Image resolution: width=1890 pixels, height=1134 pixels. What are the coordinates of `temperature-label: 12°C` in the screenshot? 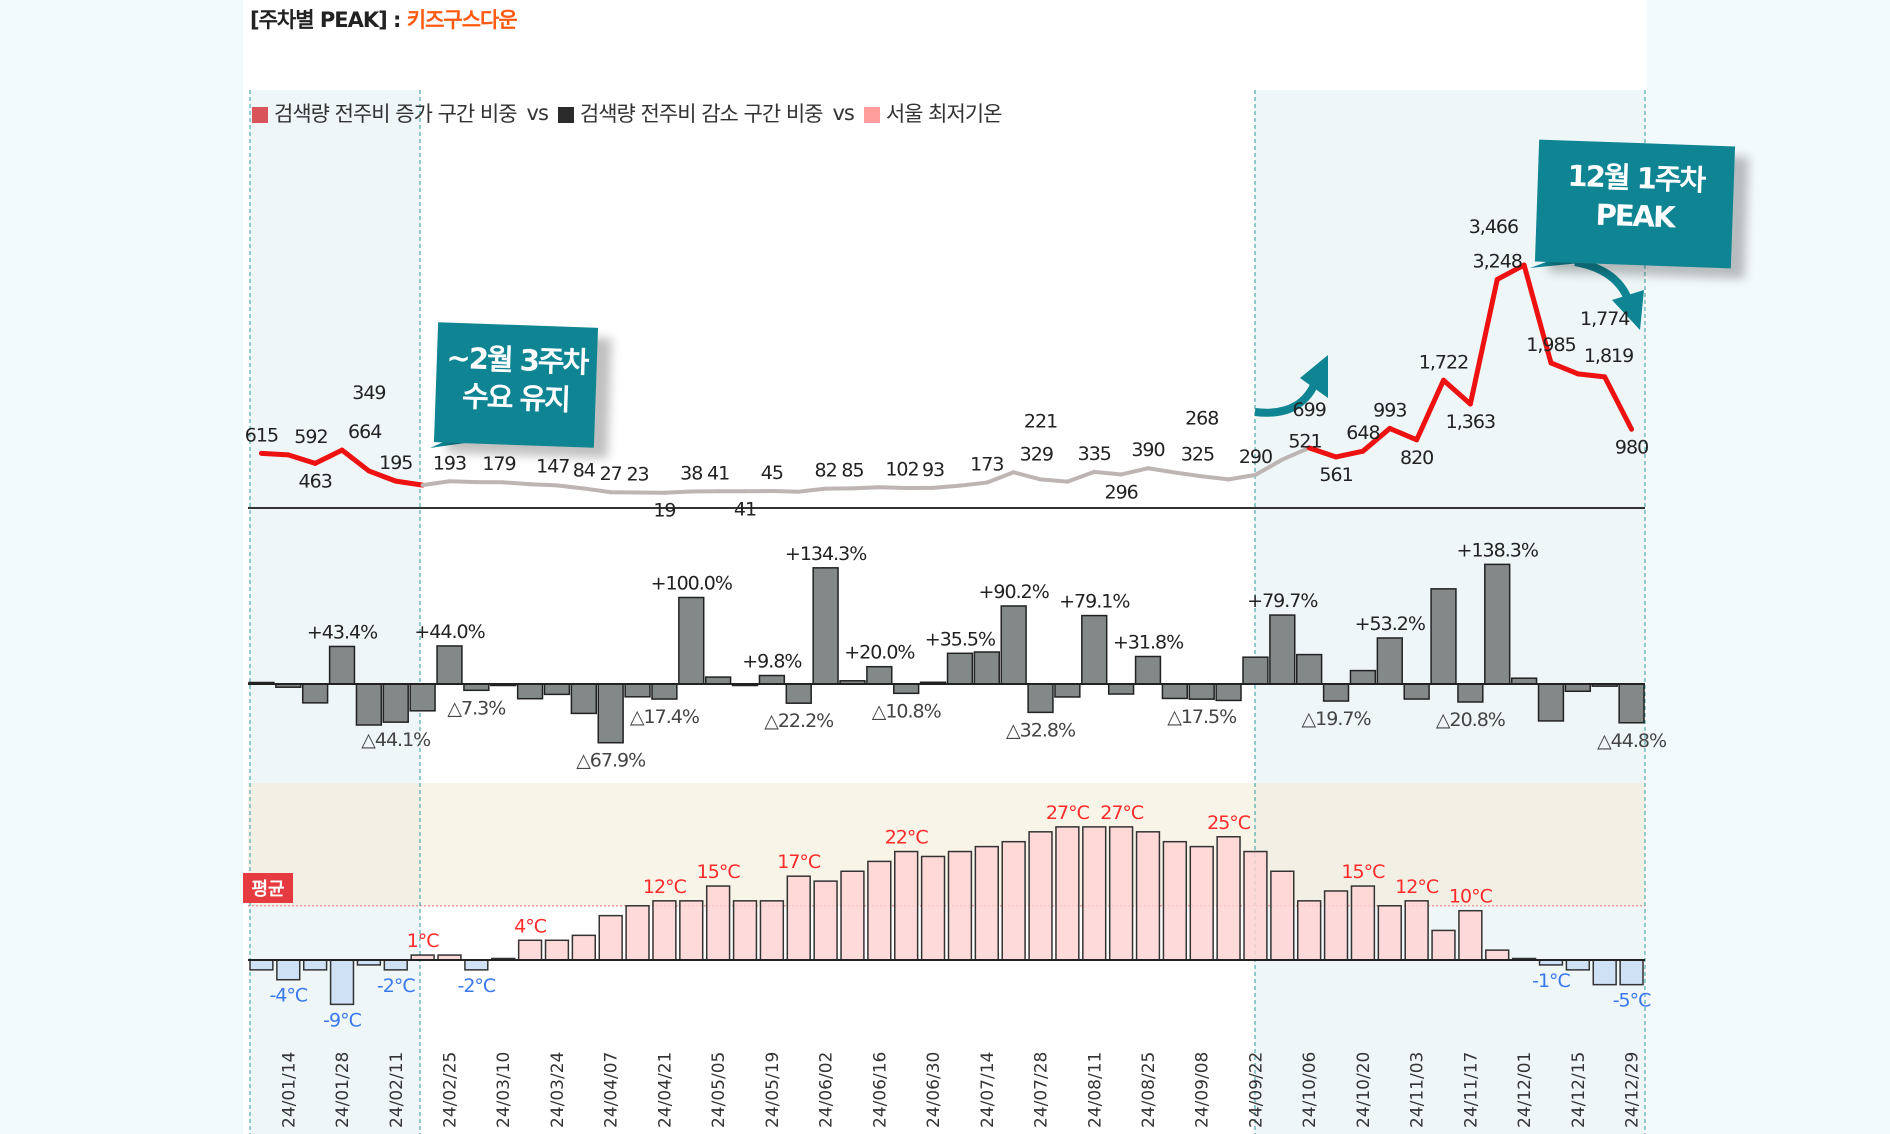 It's located at (665, 887).